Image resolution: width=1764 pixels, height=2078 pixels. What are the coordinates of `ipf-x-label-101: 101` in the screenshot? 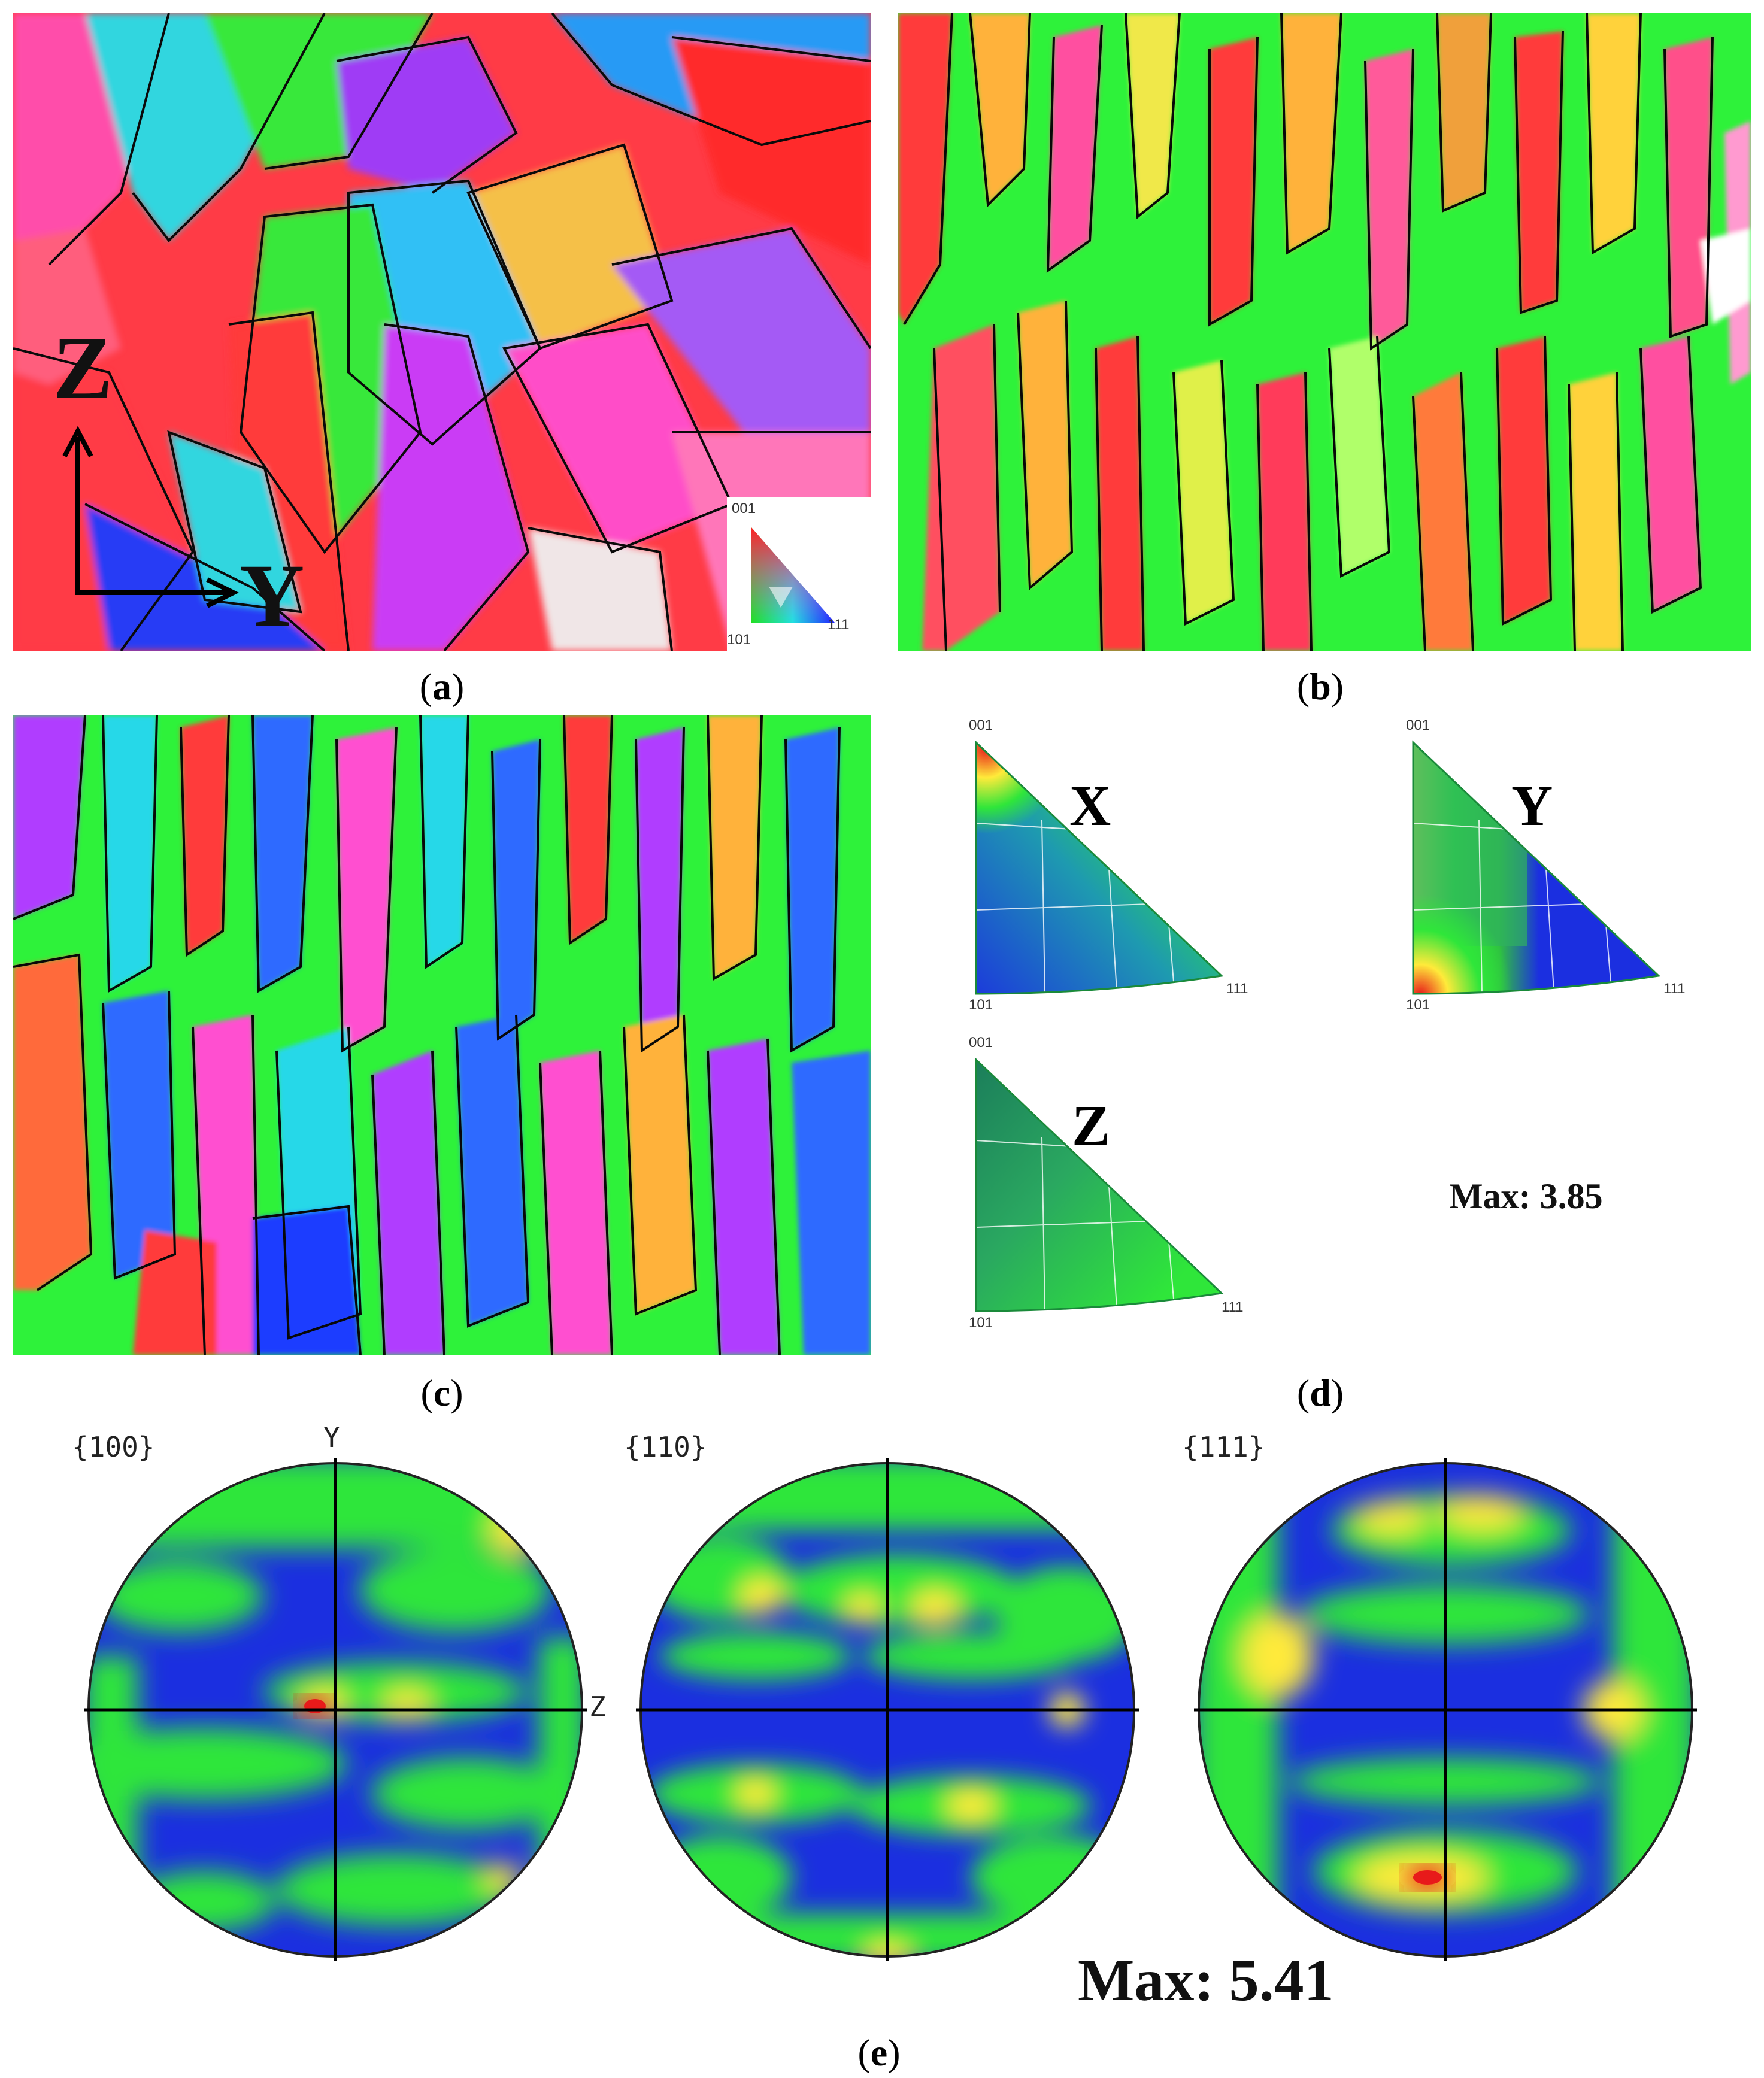 It's located at (981, 1005).